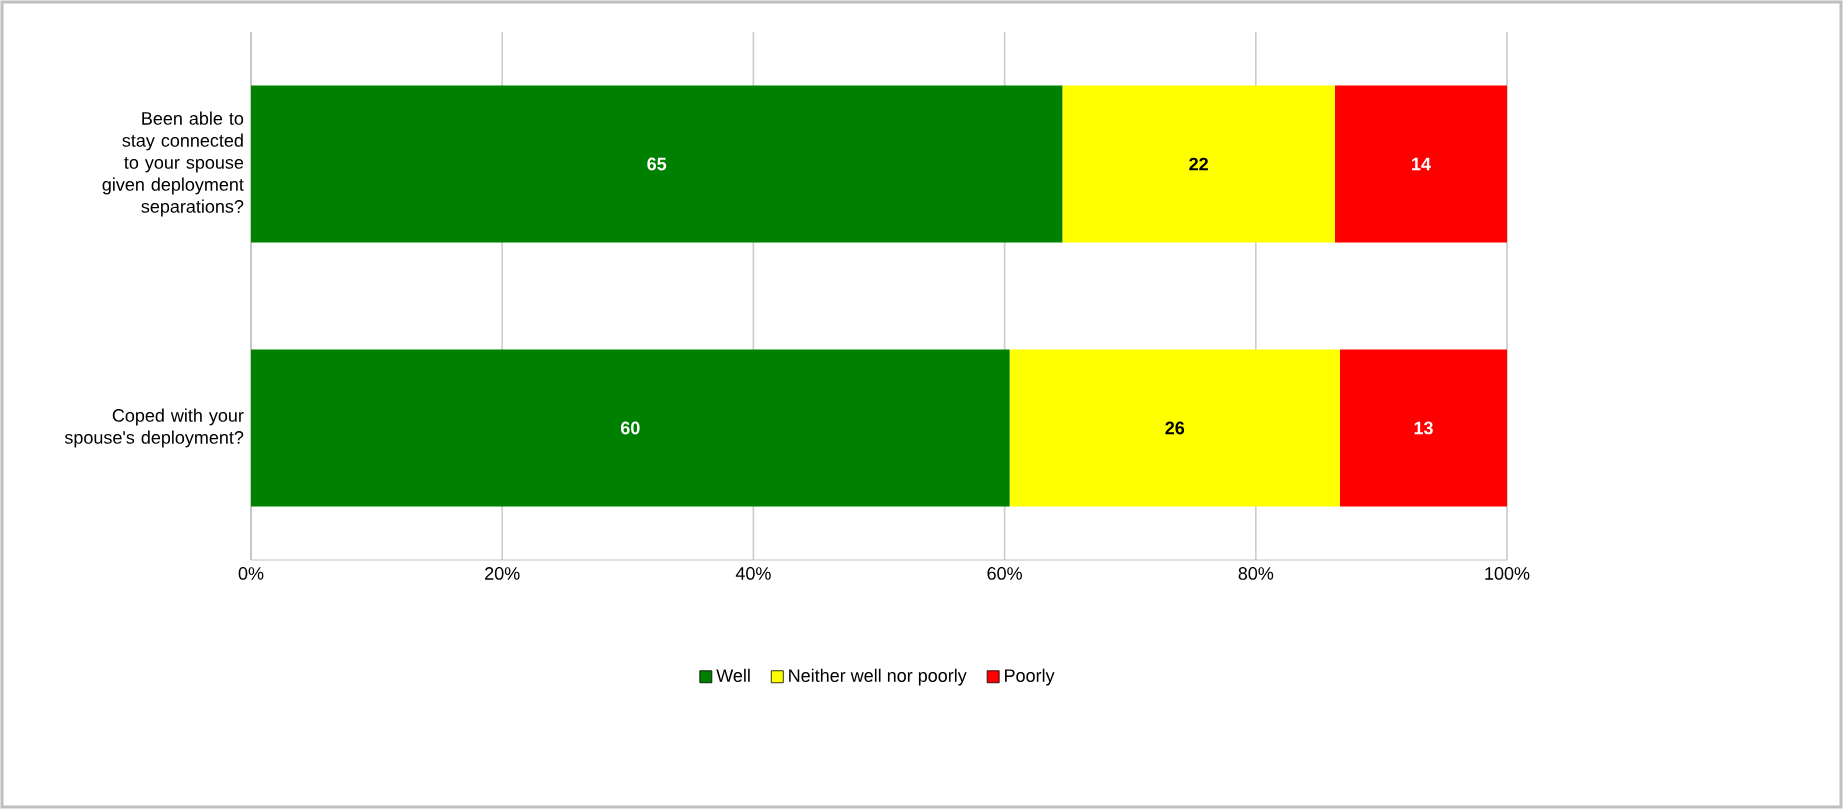 Image resolution: width=1843 pixels, height=809 pixels. I want to click on y-tick-label: Coped with your spouse's deployment?, so click(154, 428).